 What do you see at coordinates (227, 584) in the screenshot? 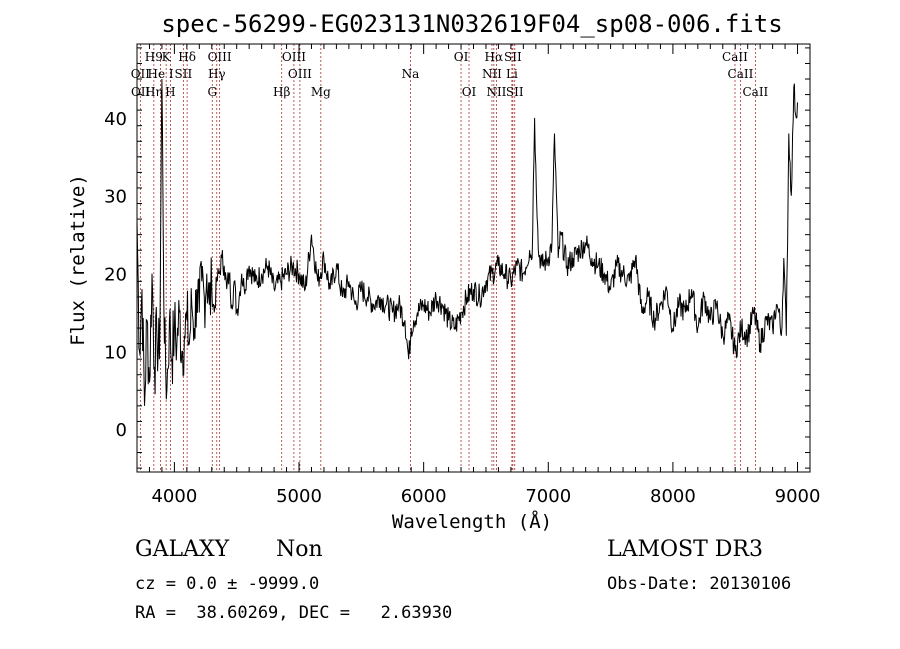
I see `redshift-cz: cz = 0.0 ± -9999.0` at bounding box center [227, 584].